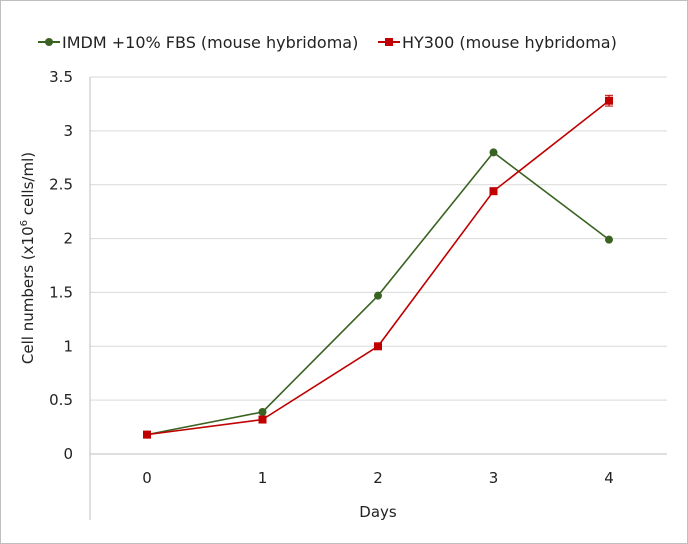 Image resolution: width=688 pixels, height=544 pixels. I want to click on y-tick-label: 0.5, so click(61, 400).